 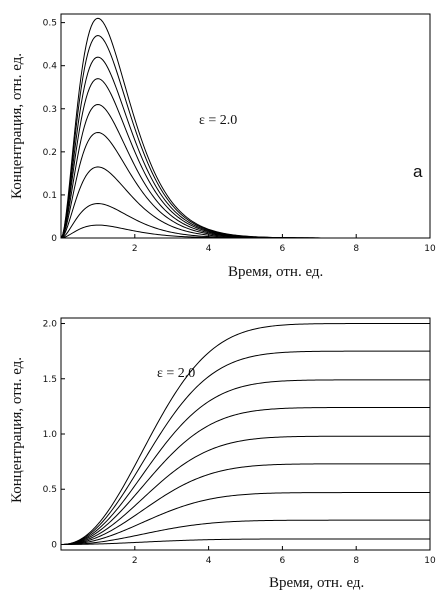 What do you see at coordinates (430, 561) in the screenshot?
I see `panel-b-xtick-label: 10` at bounding box center [430, 561].